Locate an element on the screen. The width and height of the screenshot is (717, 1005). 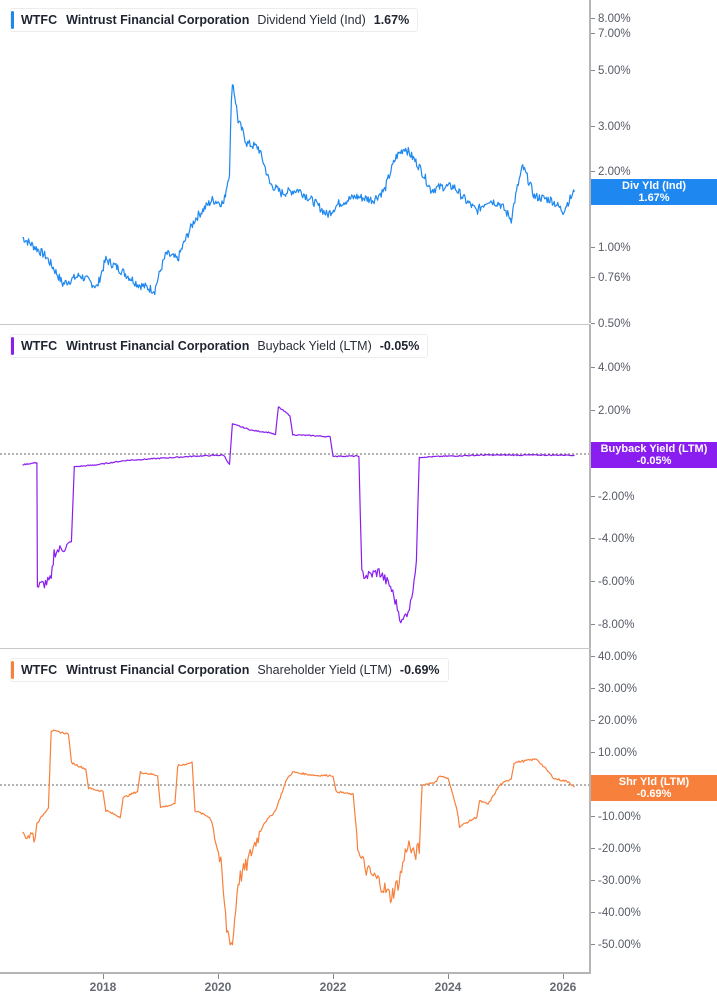
y-tick: 20.00% is located at coordinates (614, 721).